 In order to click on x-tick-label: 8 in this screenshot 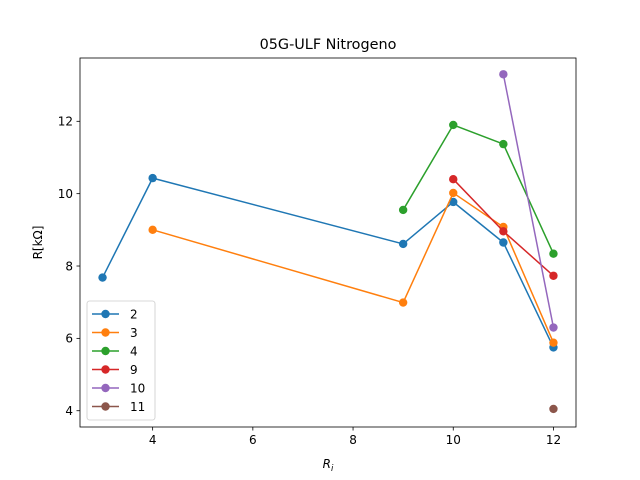, I will do `click(353, 440)`.